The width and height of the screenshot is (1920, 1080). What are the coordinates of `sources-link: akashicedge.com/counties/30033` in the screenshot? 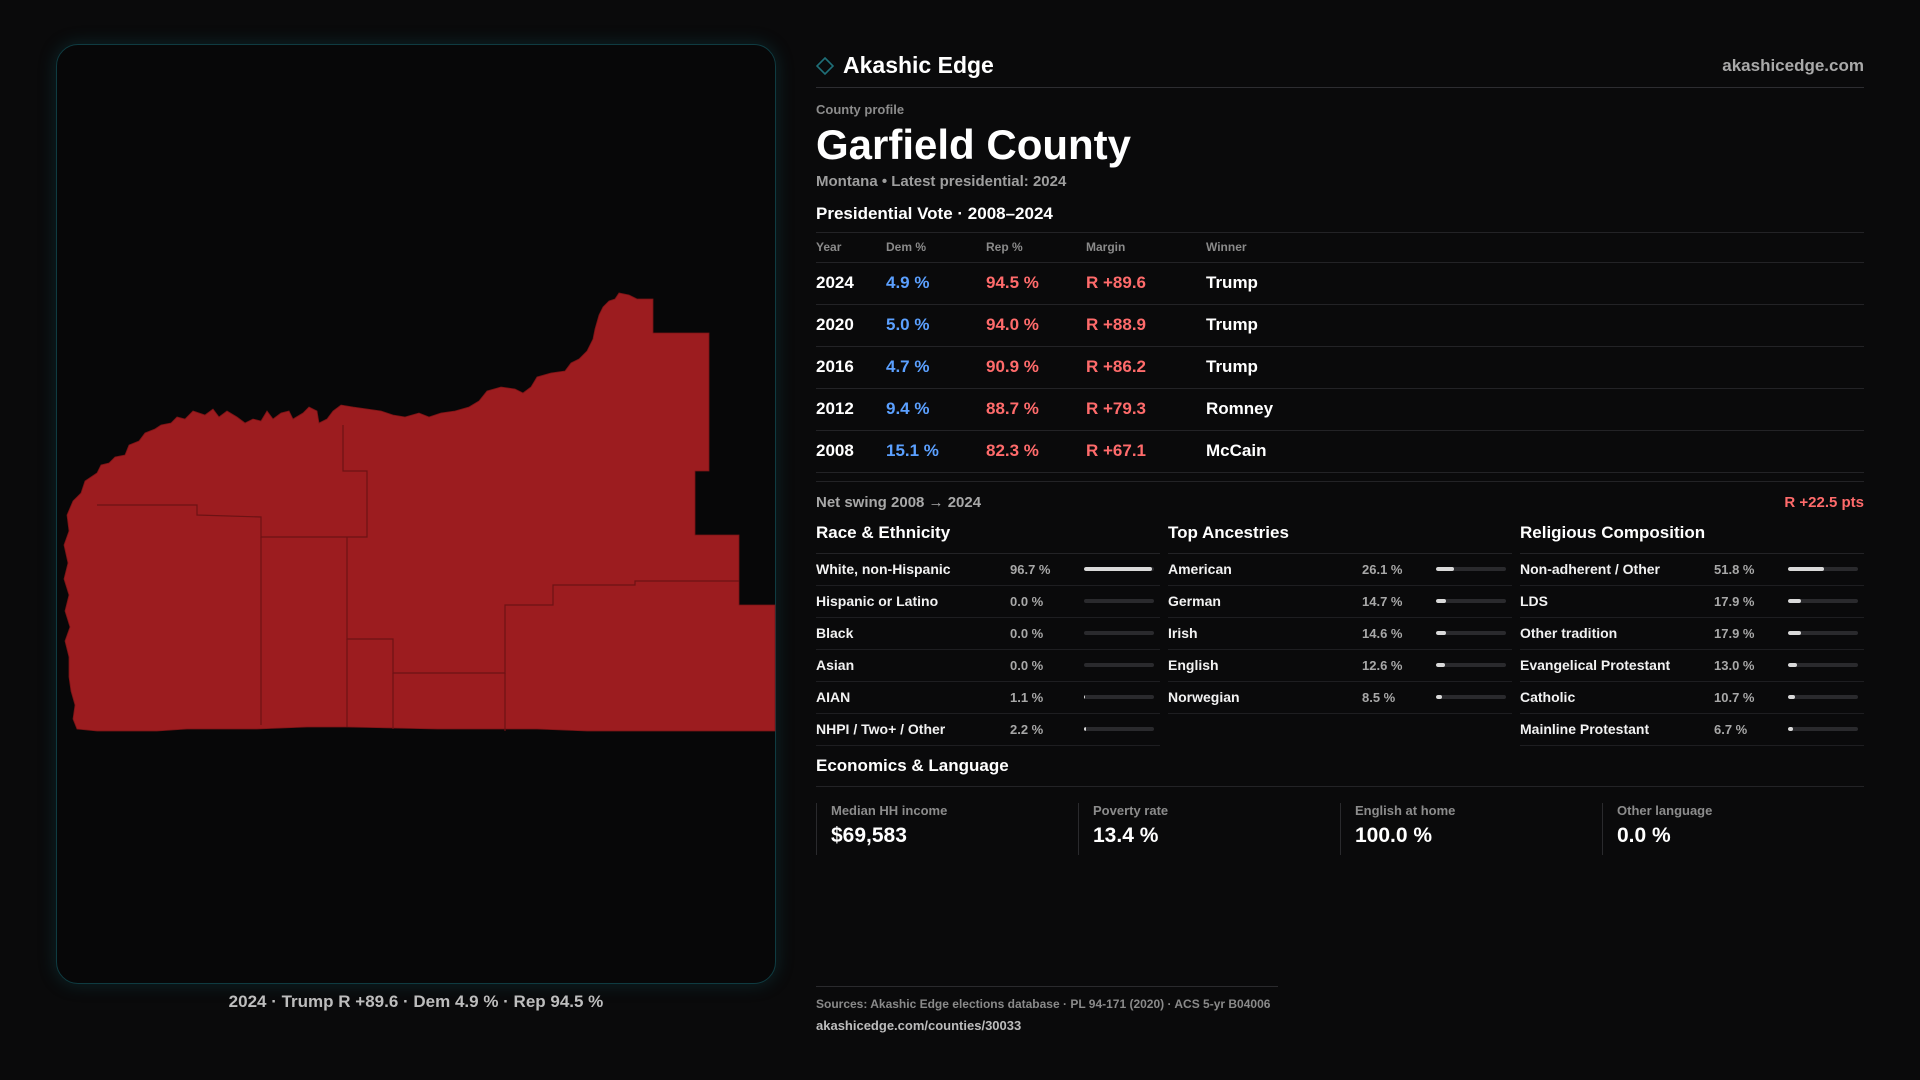 It's located at (919, 1025).